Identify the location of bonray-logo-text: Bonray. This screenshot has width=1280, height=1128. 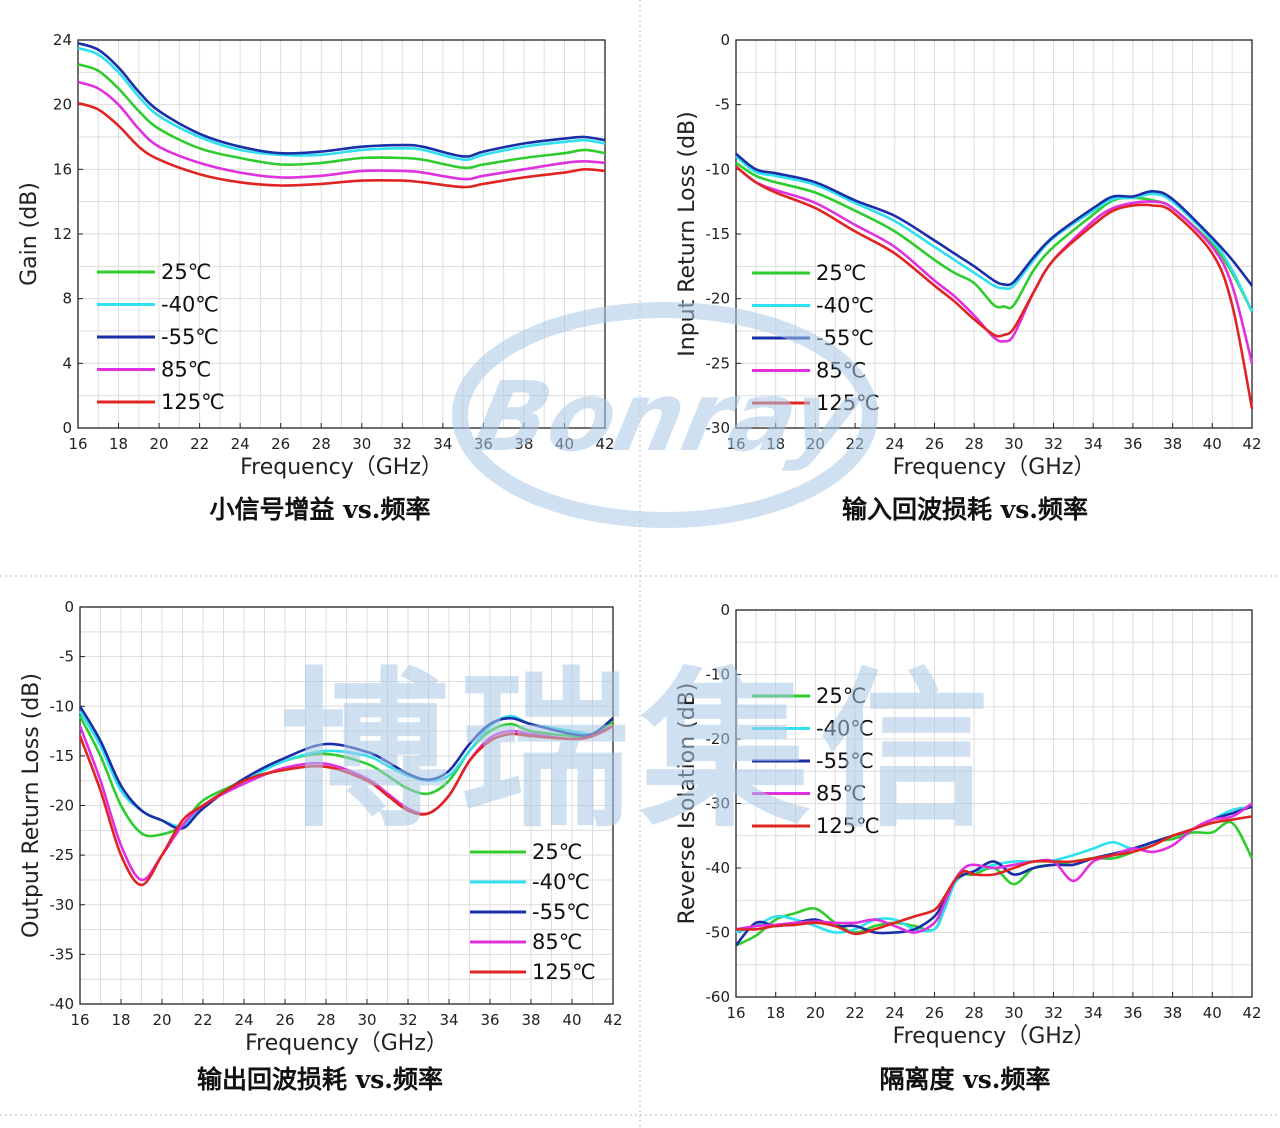
(668, 417).